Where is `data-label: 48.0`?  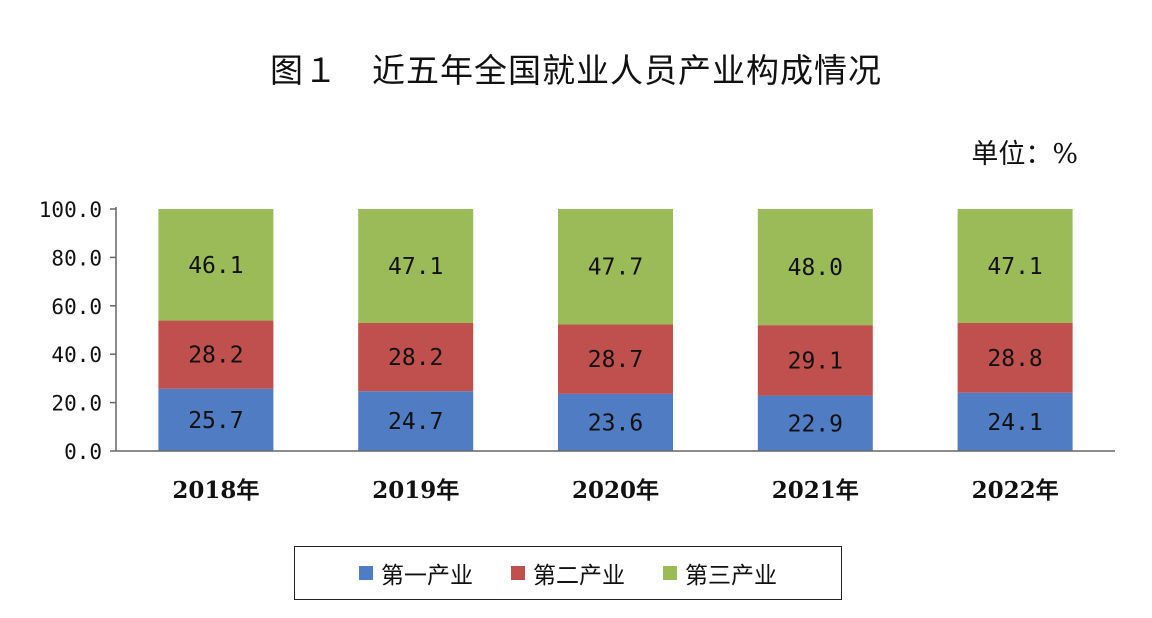 data-label: 48.0 is located at coordinates (815, 268).